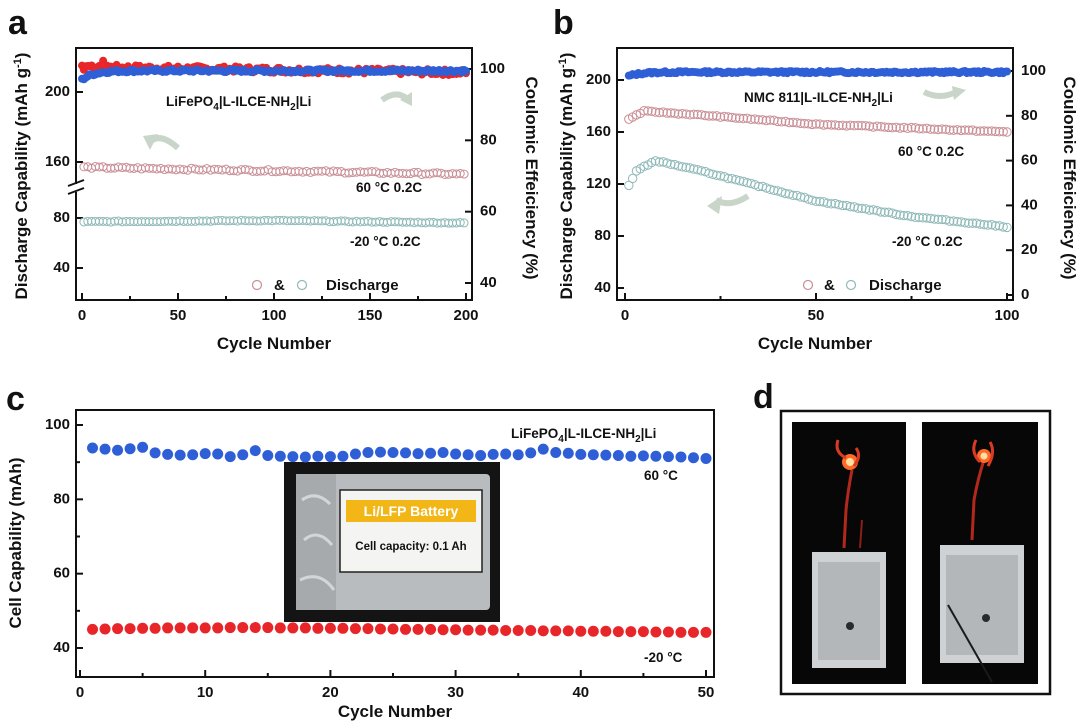 This screenshot has width=1080, height=728. What do you see at coordinates (1029, 249) in the screenshot?
I see `y-right-tick-label-b: 20` at bounding box center [1029, 249].